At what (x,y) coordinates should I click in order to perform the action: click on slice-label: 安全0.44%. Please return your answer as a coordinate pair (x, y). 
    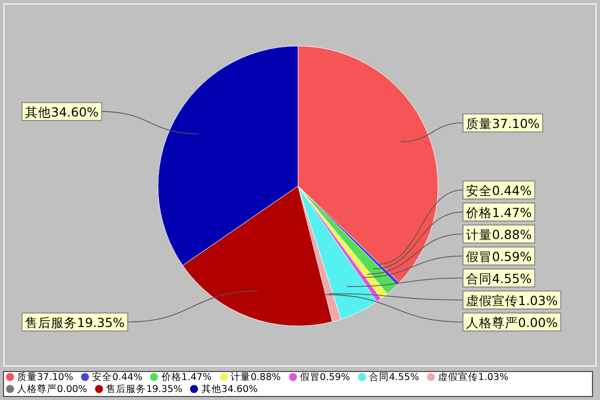
    Looking at the image, I should click on (499, 190).